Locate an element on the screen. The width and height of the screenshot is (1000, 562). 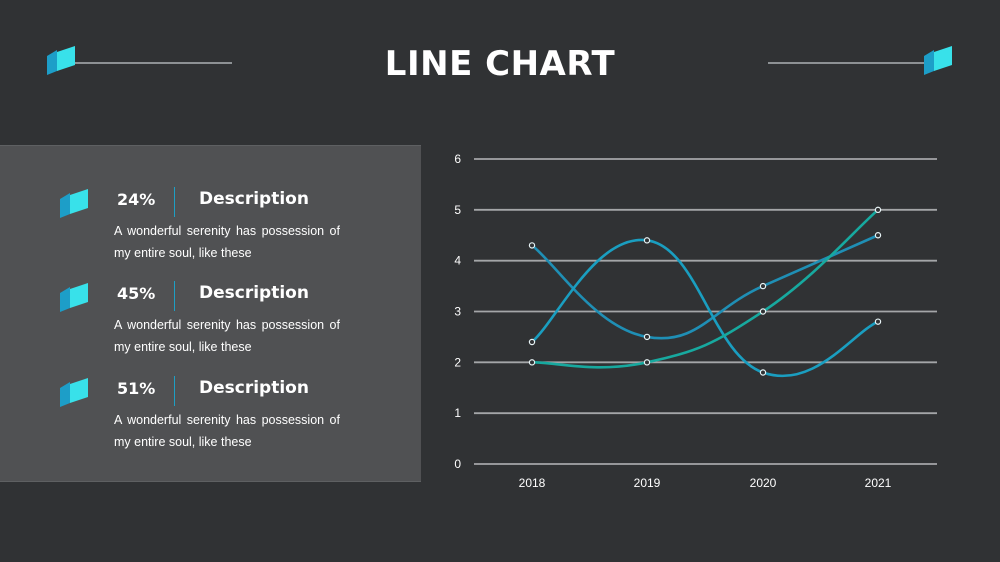
y-tick-label: 3 is located at coordinates (457, 312).